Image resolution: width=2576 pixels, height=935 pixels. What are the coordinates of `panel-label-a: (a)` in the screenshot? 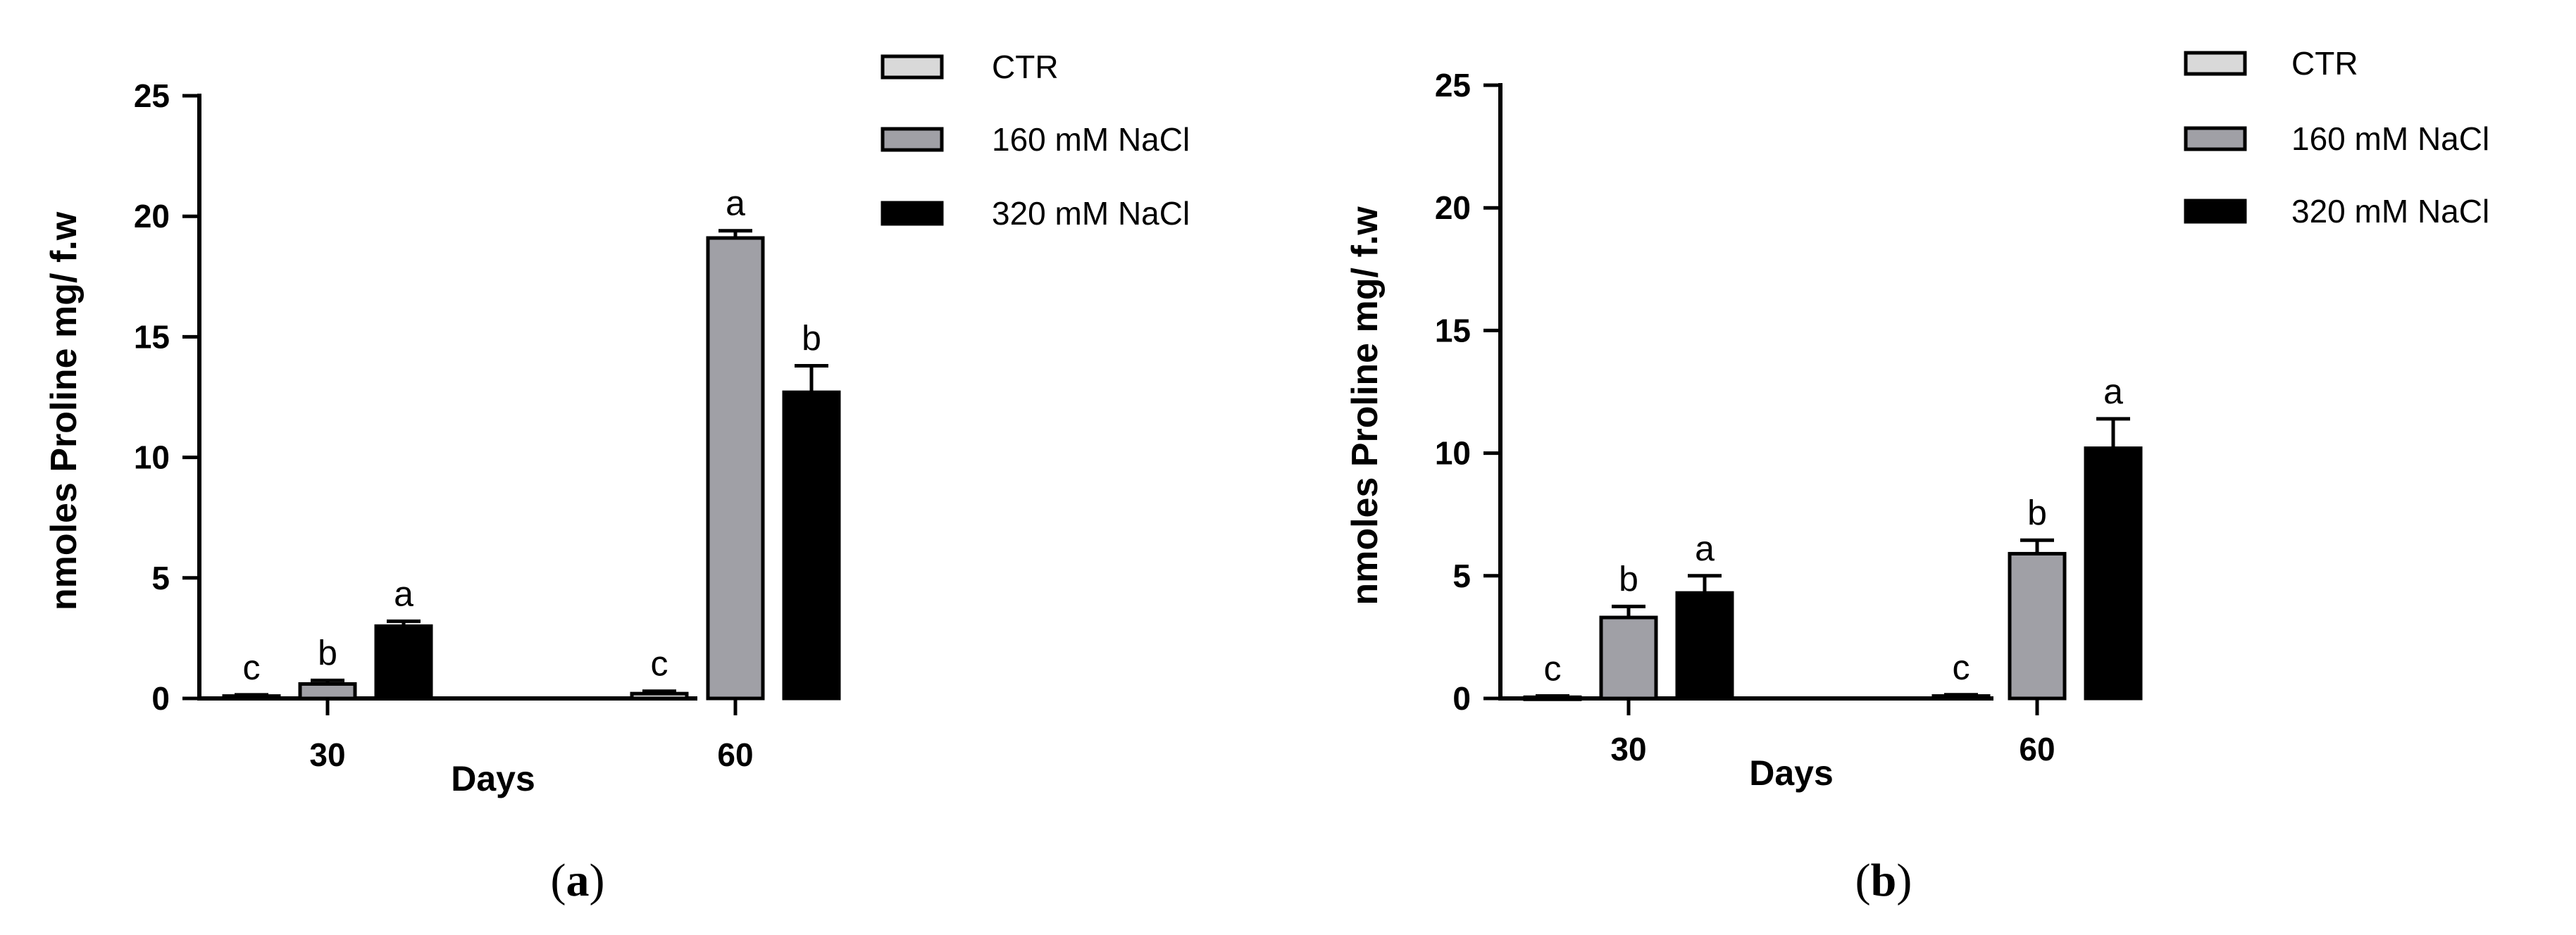 It's located at (578, 881).